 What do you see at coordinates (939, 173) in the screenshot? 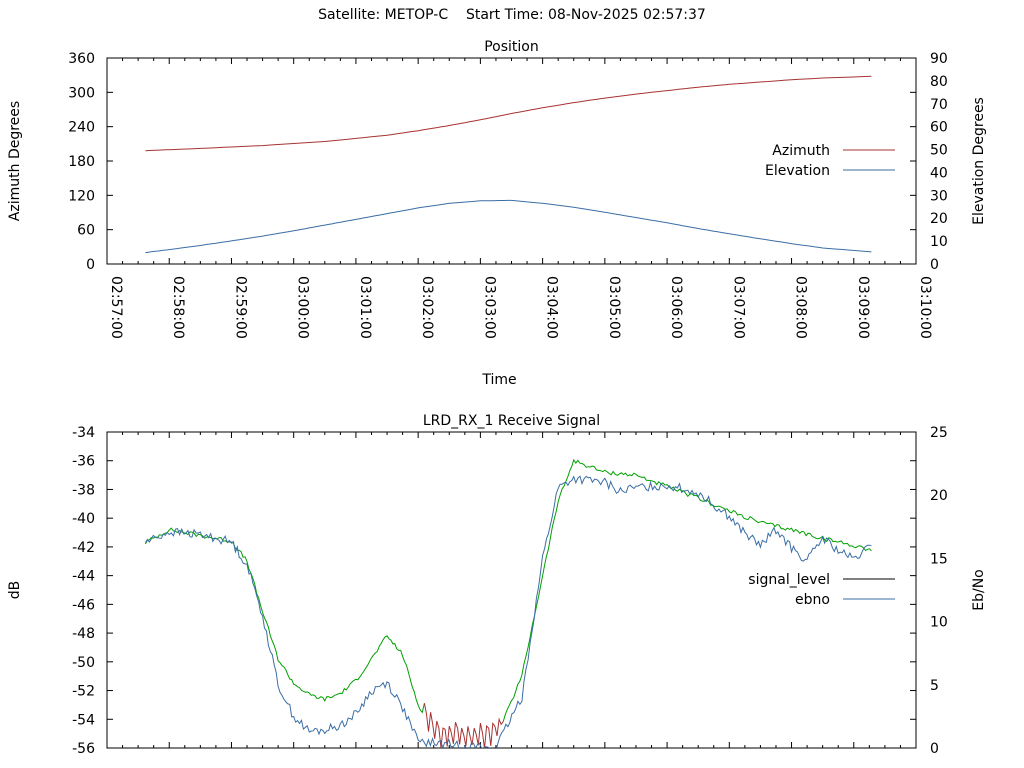
I see `y2-tick-label: 40` at bounding box center [939, 173].